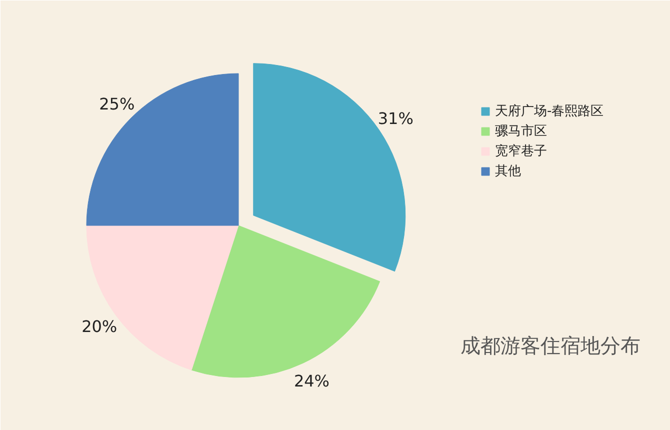 The image size is (670, 430). What do you see at coordinates (521, 151) in the screenshot?
I see `legend-label: 宽窄巷子` at bounding box center [521, 151].